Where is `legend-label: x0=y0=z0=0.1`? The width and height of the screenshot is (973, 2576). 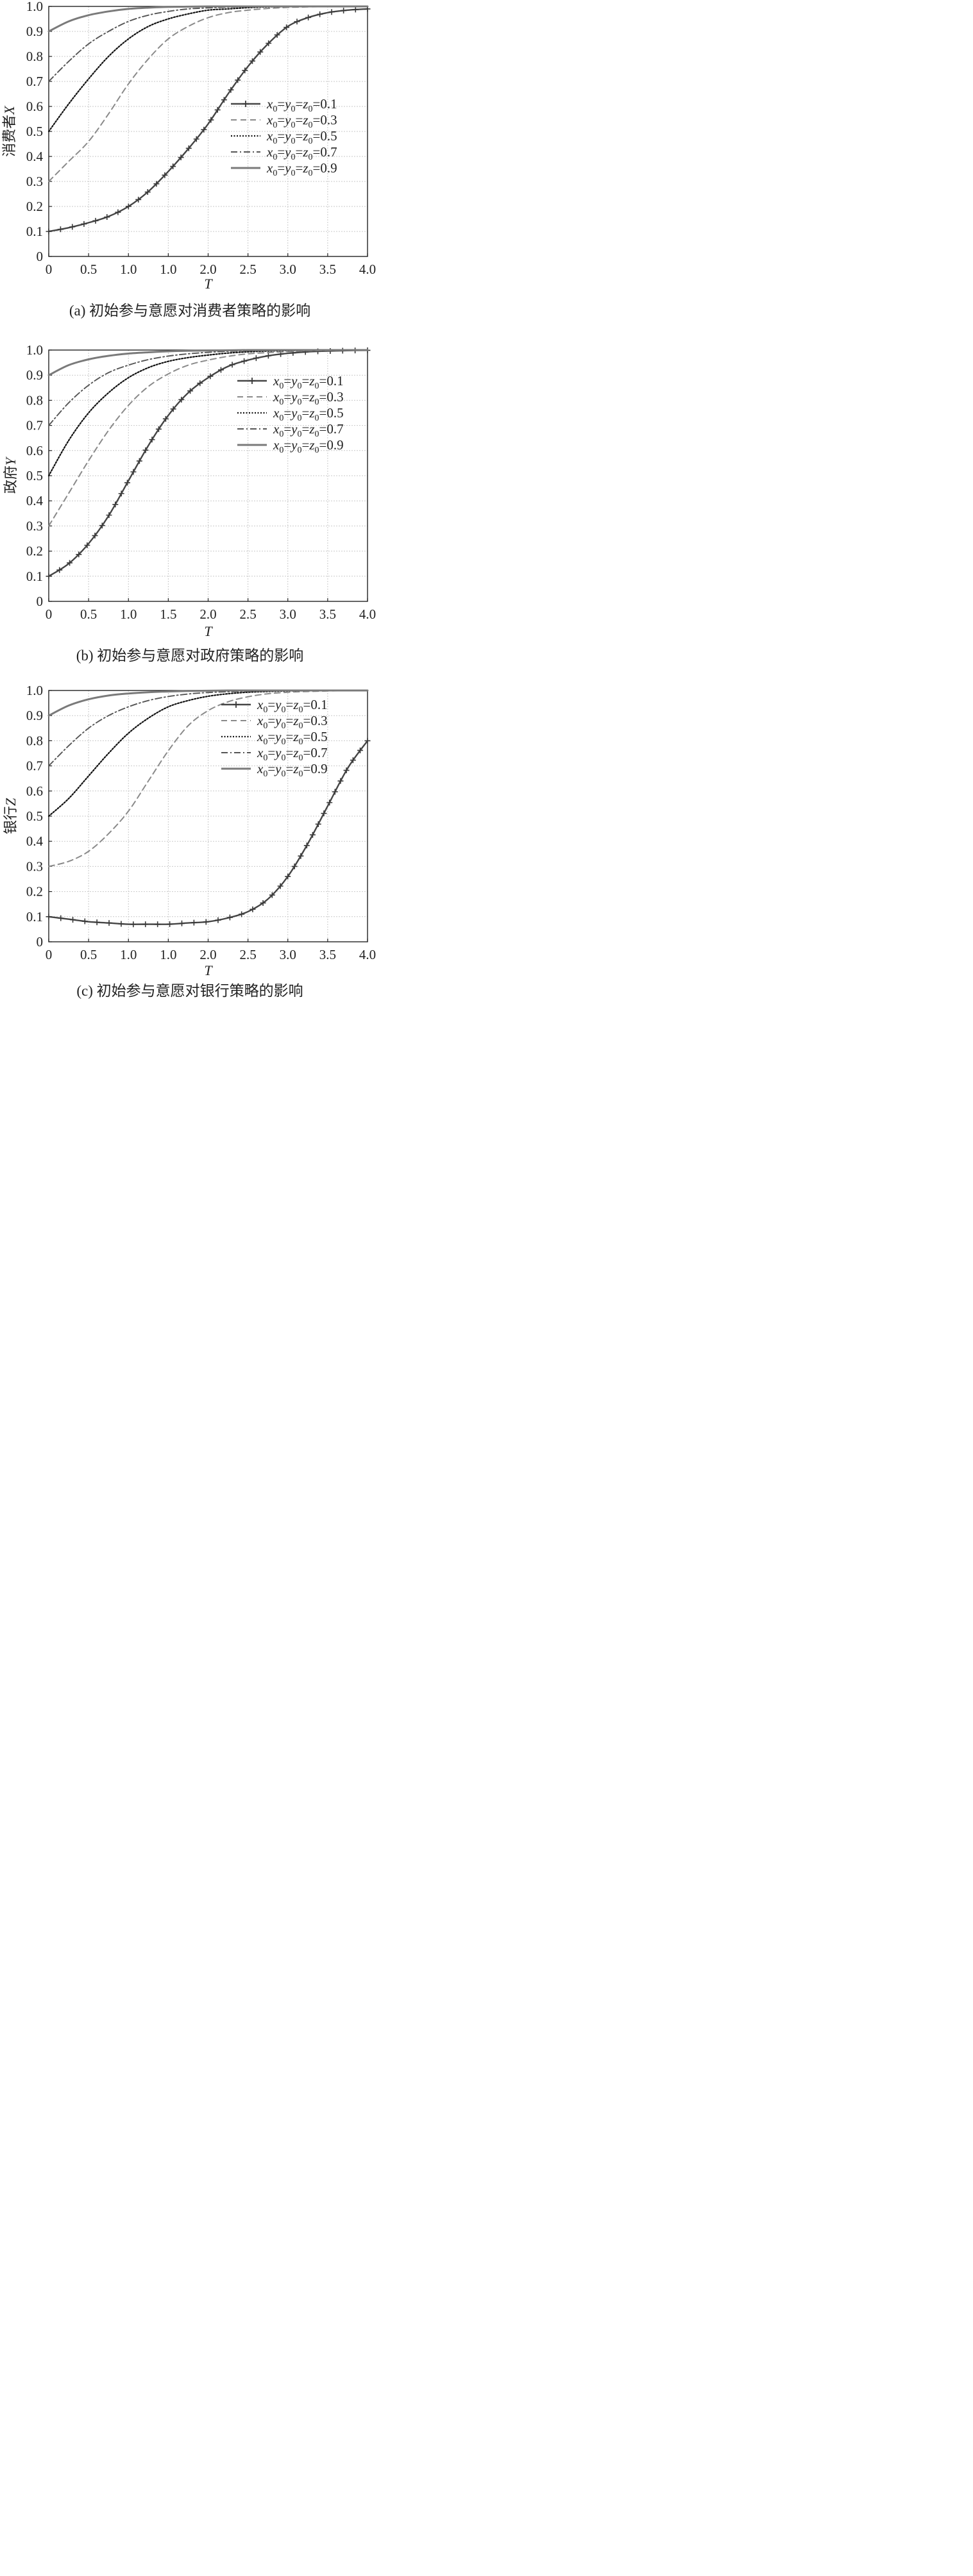
legend-label: x0=y0=z0=0.1 is located at coordinates (301, 105).